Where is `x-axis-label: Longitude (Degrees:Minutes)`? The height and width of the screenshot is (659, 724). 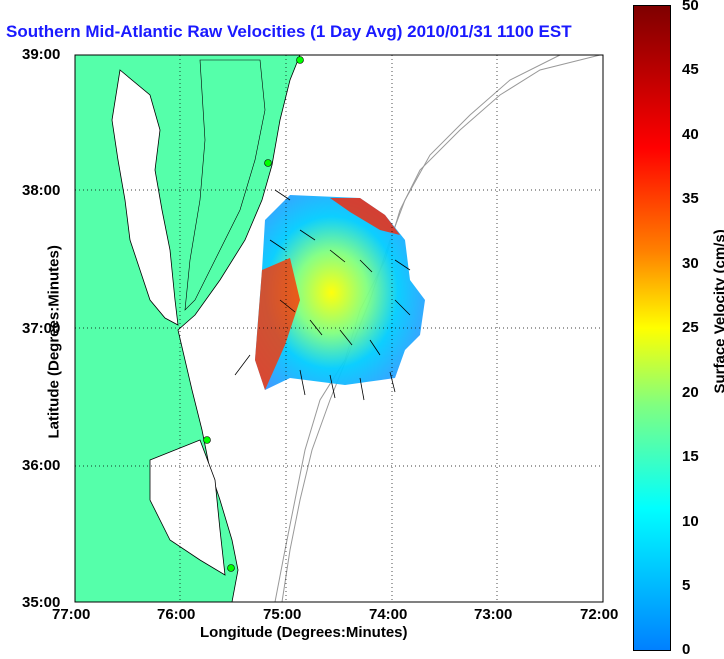 x-axis-label: Longitude (Degrees:Minutes) is located at coordinates (304, 632).